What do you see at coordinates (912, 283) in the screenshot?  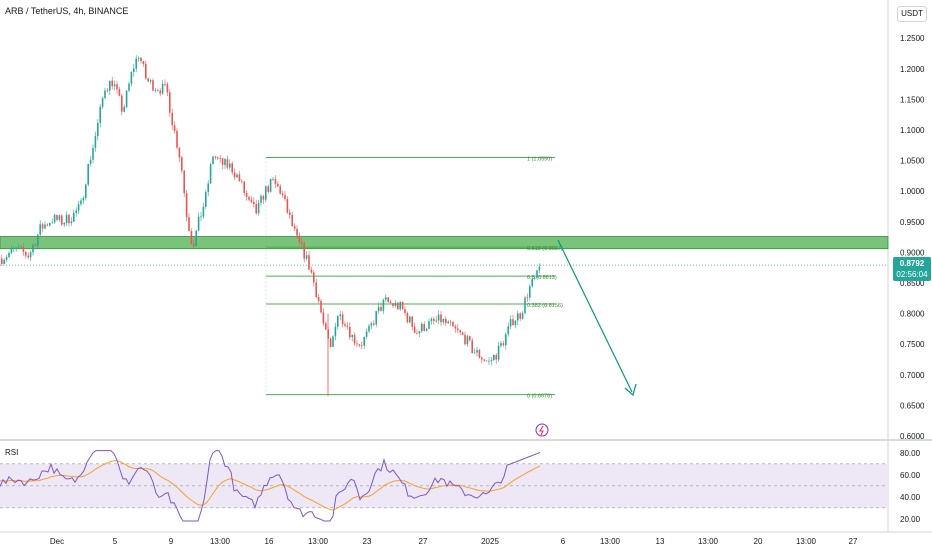 I see `price-axis-label: 0.8500` at bounding box center [912, 283].